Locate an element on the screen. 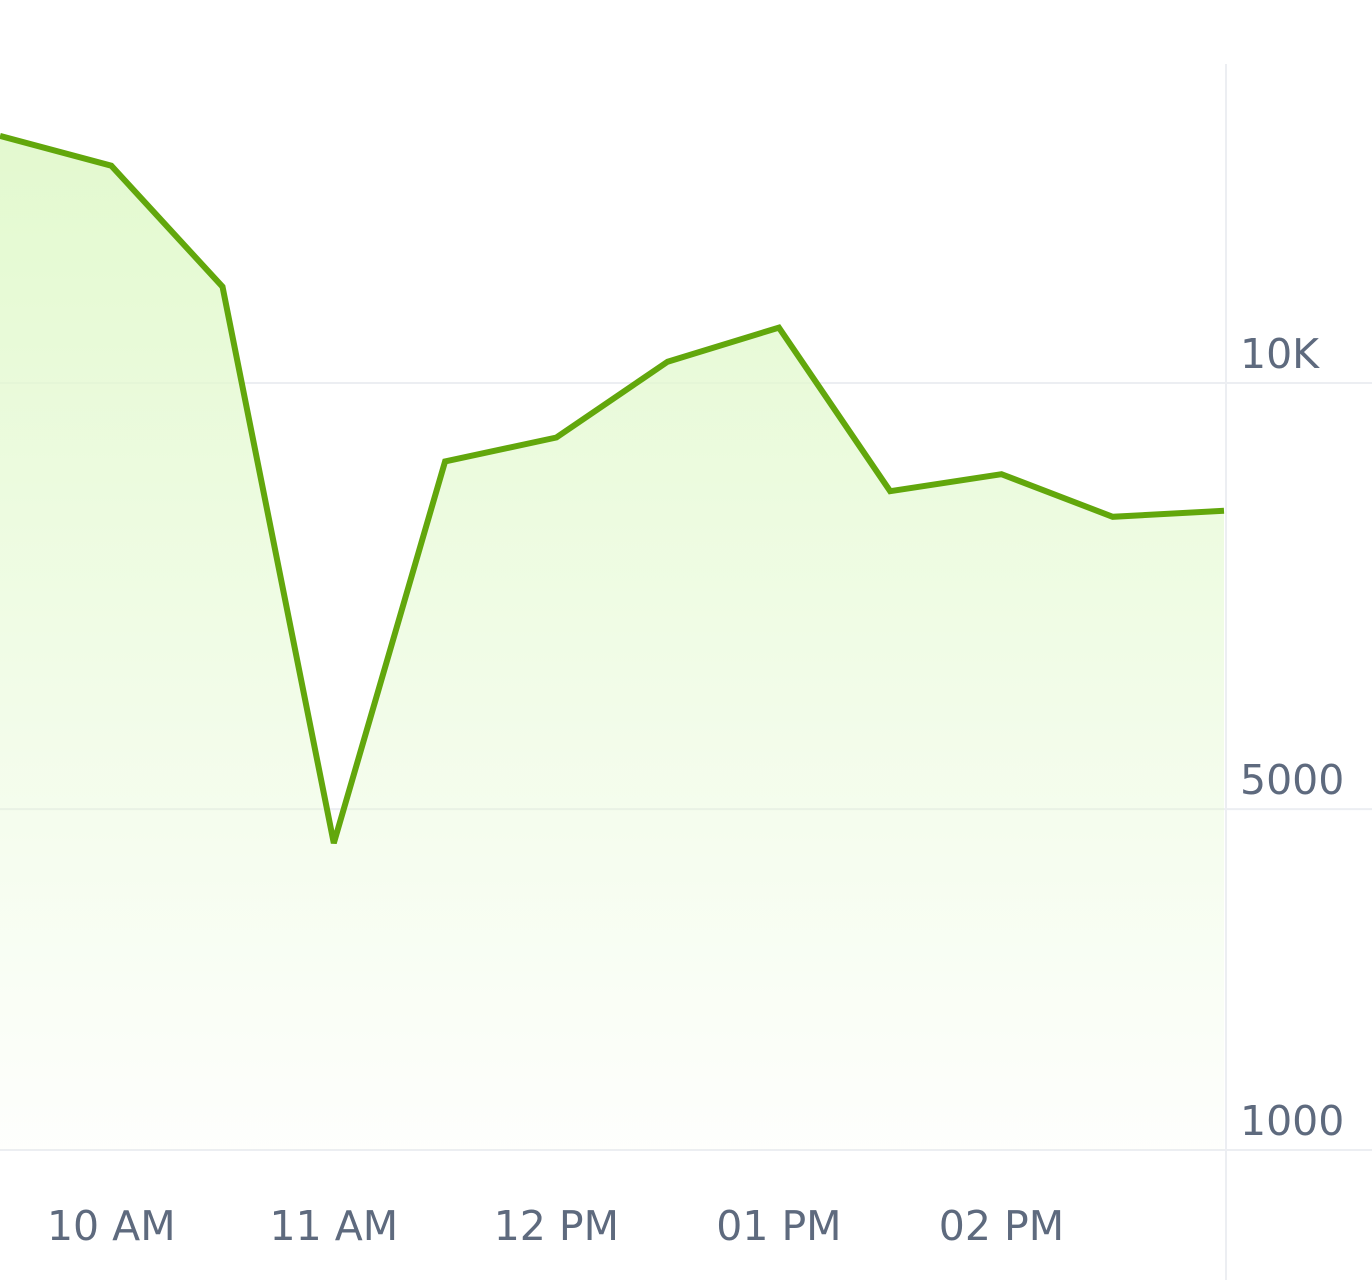  x-tick-label-3: 01 PM is located at coordinates (778, 1226).